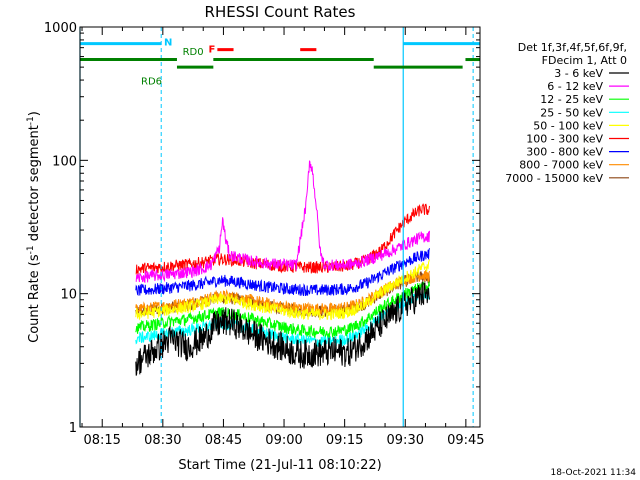  I want to click on y-tick-label: 1000, so click(60, 28).